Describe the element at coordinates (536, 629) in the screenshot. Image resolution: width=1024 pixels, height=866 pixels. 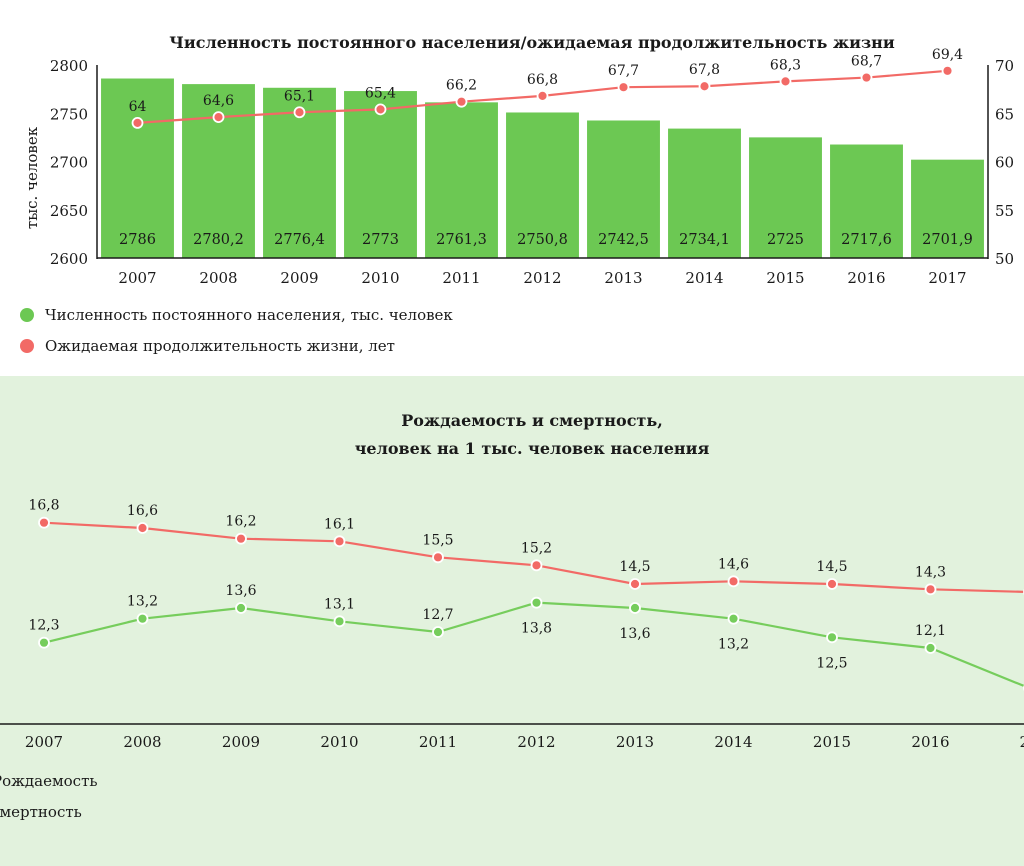
I see `birth-rate-label: 13,8` at that location.